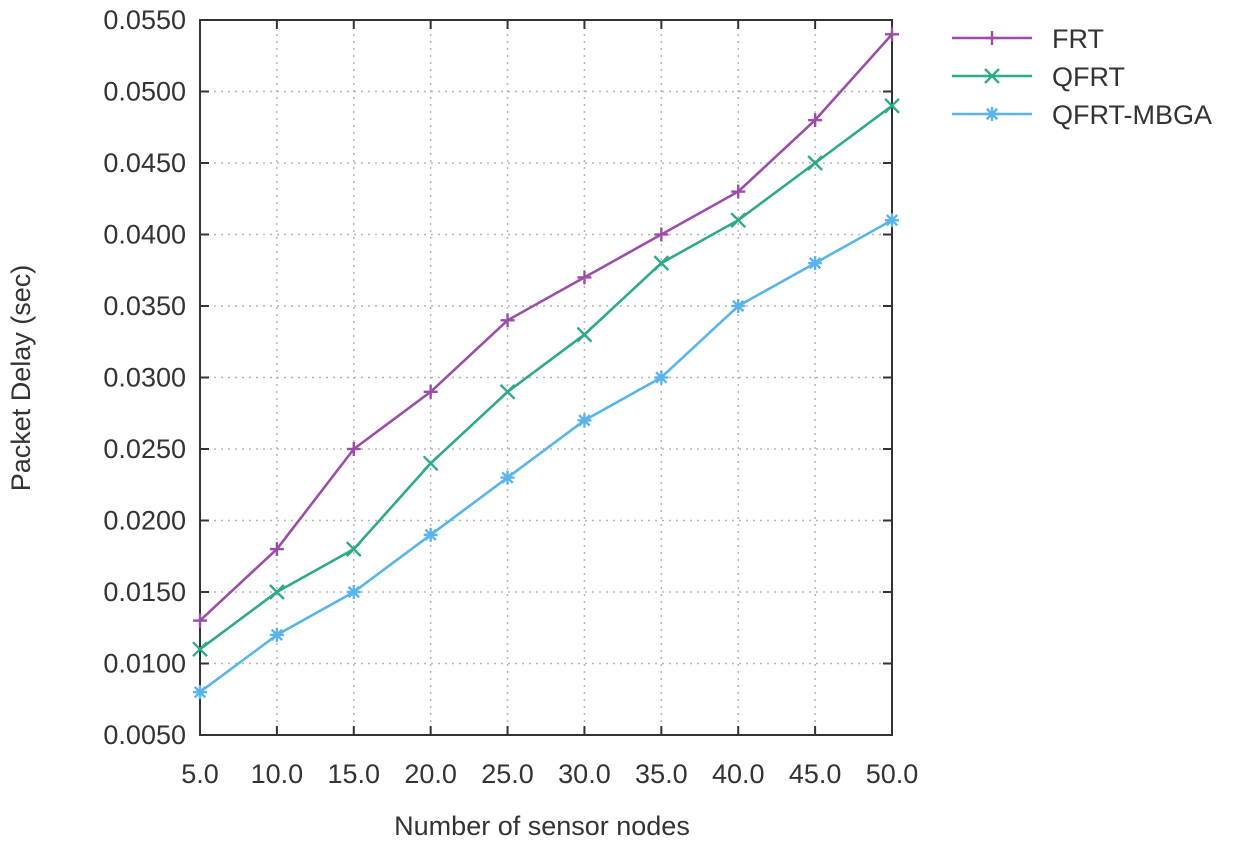  I want to click on legend-item-qfrt-mbga: QFRT-MBGA, so click(1082, 115).